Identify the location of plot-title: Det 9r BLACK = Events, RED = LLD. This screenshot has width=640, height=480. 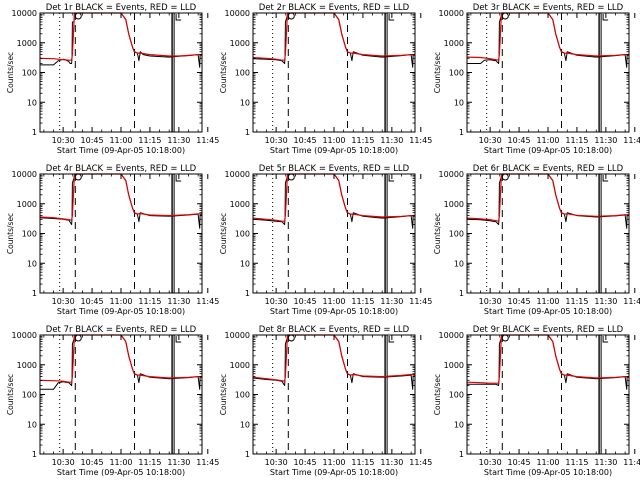
(548, 330).